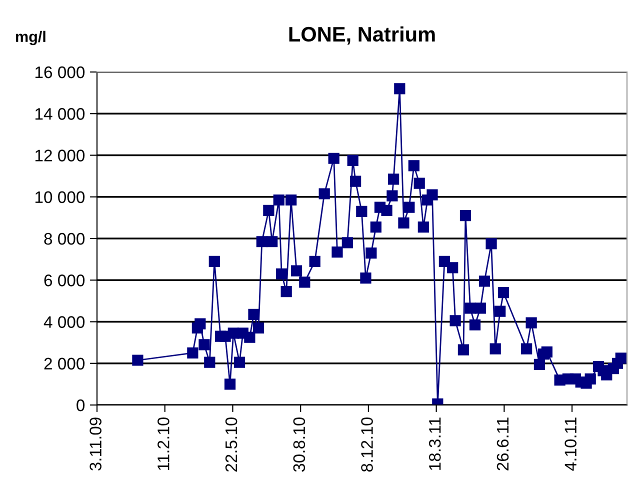  I want to click on x-tick-label: 18.3.11, so click(434, 444).